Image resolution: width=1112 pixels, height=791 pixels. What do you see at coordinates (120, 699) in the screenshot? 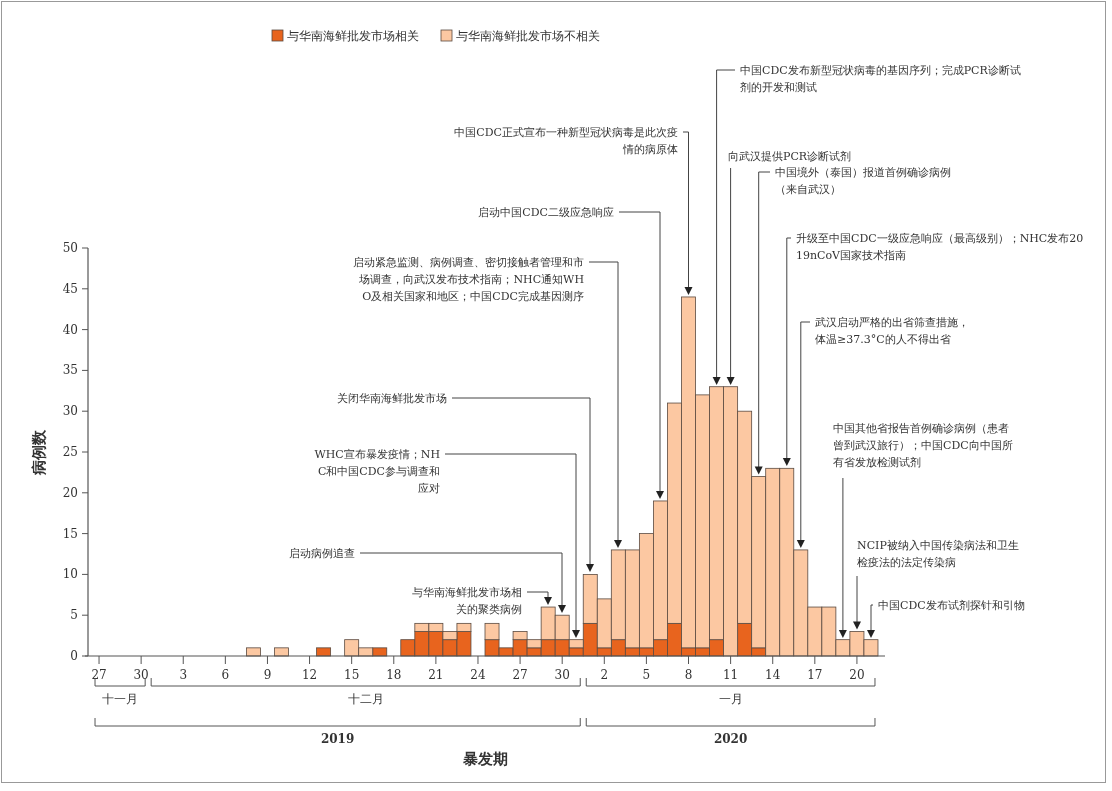
I see `text: 十一月` at bounding box center [120, 699].